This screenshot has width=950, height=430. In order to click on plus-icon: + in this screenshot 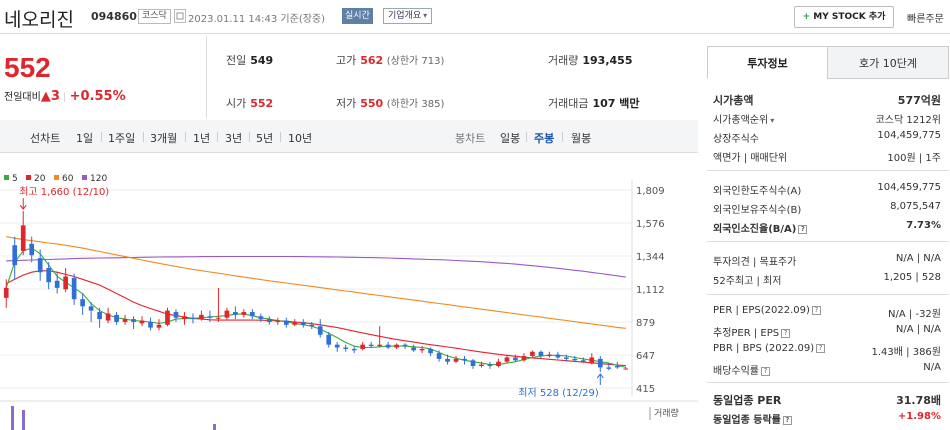, I will do `click(806, 17)`.